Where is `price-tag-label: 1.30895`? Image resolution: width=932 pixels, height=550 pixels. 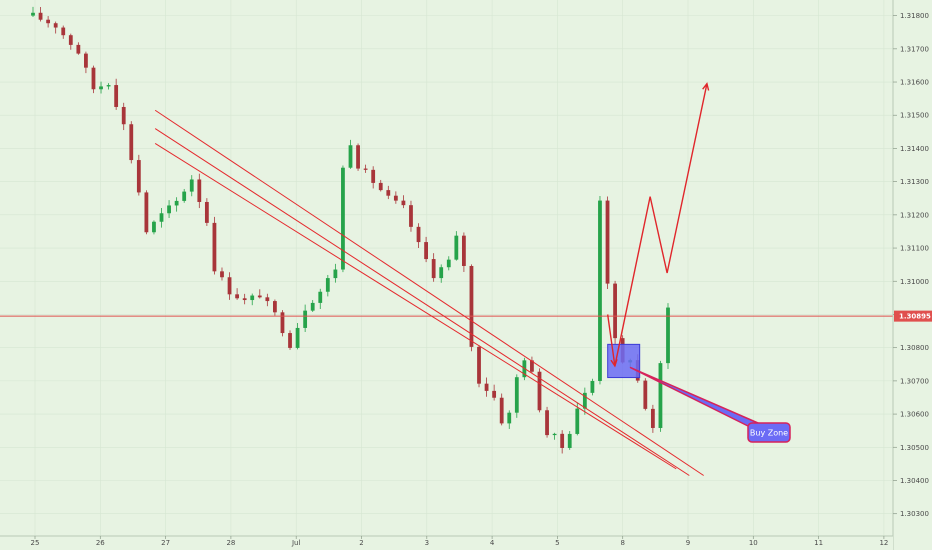
price-tag-label: 1.30895 is located at coordinates (915, 317).